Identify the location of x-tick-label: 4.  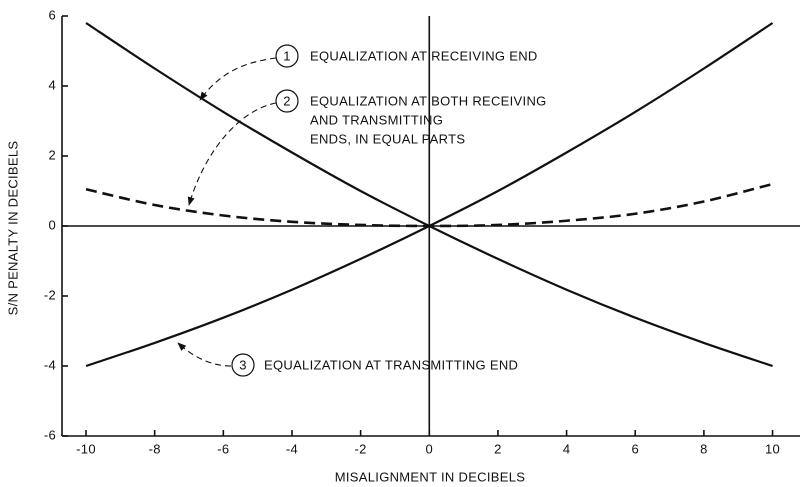
(567, 448).